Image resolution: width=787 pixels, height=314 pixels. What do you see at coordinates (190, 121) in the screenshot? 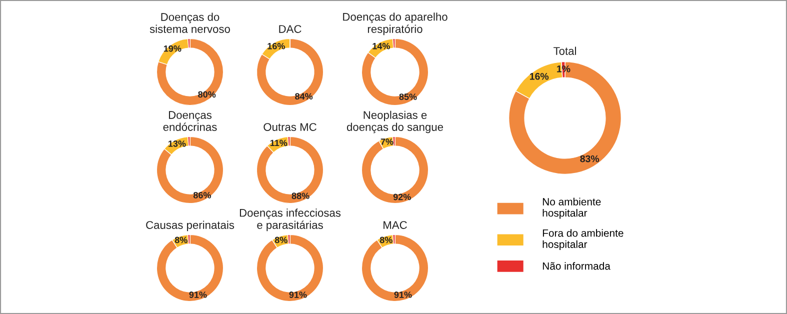
I see `chart-title: Doenças endócrinas` at bounding box center [190, 121].